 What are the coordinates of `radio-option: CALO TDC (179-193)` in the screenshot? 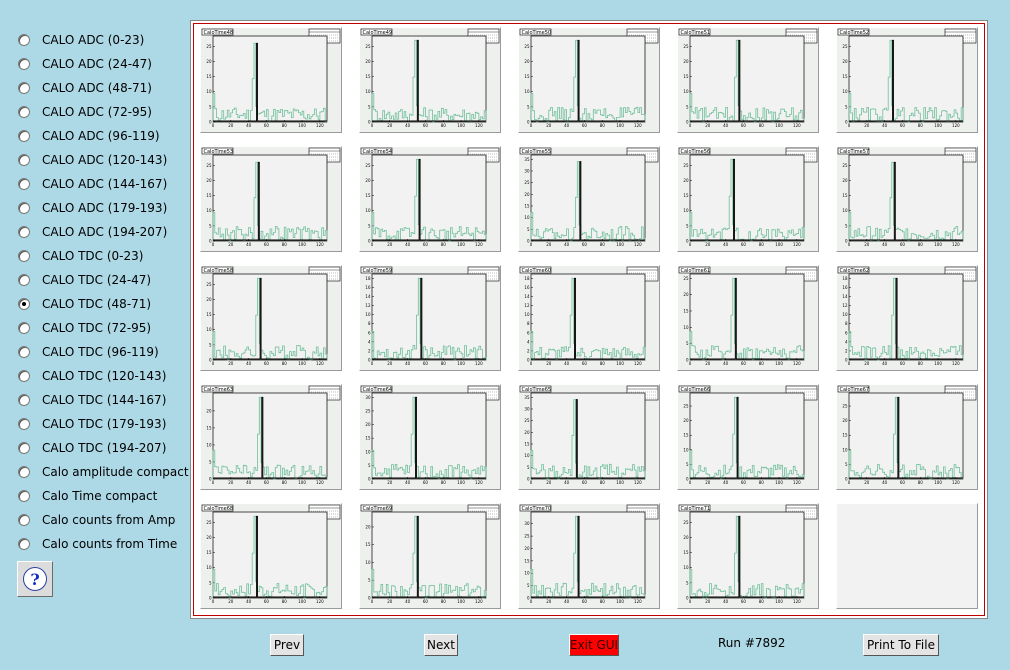 It's located at (99, 424).